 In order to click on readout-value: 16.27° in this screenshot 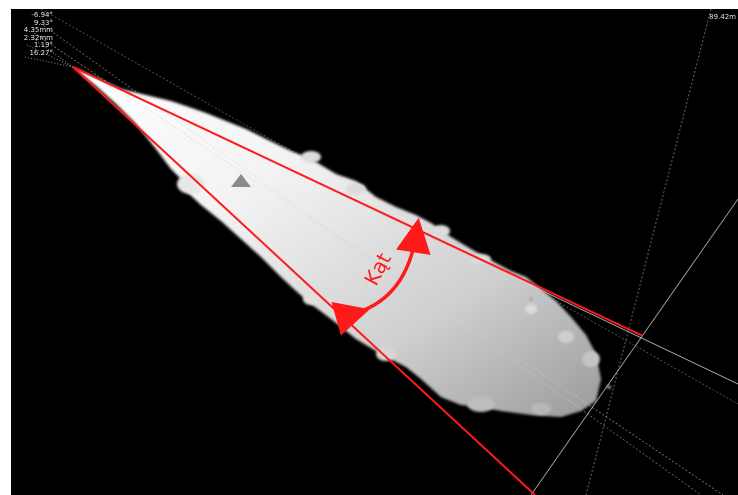, I will do `click(41, 52)`.